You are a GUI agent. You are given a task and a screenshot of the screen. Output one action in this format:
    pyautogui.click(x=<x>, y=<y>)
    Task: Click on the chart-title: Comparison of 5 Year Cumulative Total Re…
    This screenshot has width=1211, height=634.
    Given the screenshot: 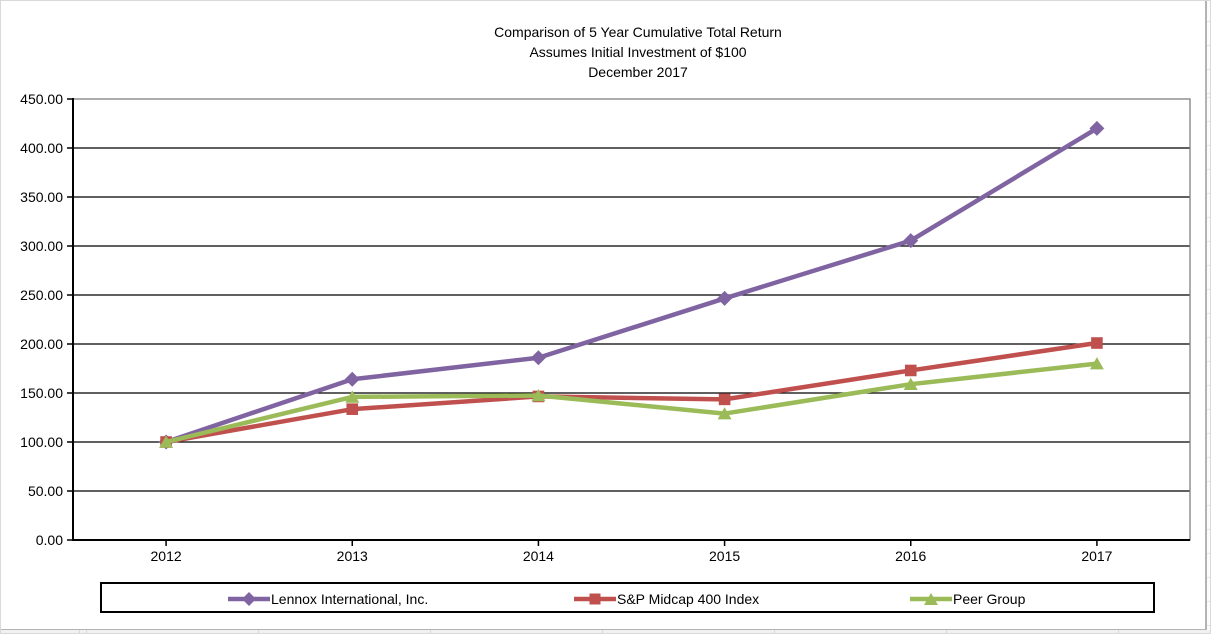 What is the action you would take?
    pyautogui.click(x=637, y=52)
    